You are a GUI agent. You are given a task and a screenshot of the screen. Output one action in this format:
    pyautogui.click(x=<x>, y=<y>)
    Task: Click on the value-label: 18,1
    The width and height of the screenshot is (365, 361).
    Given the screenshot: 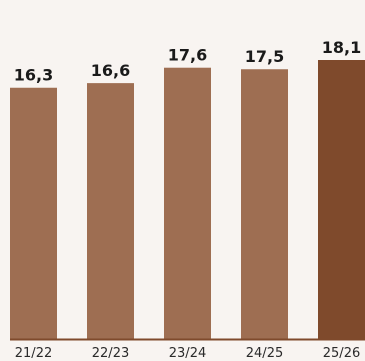 What is the action you would take?
    pyautogui.click(x=341, y=47)
    